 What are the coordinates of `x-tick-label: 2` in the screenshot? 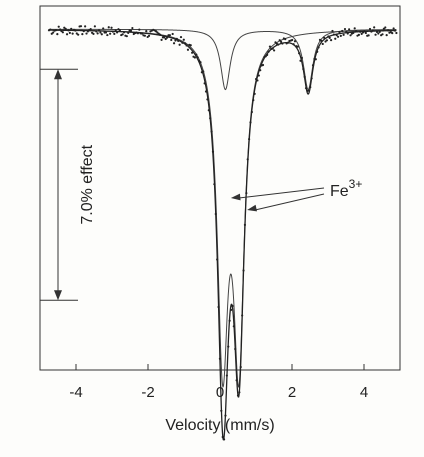 It's located at (292, 392).